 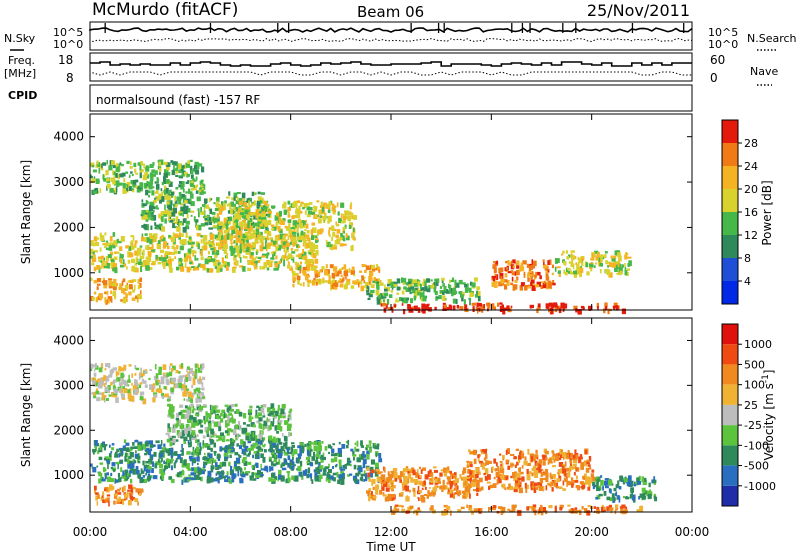 What do you see at coordinates (717, 60) in the screenshot?
I see `nave-tick-high: 60` at bounding box center [717, 60].